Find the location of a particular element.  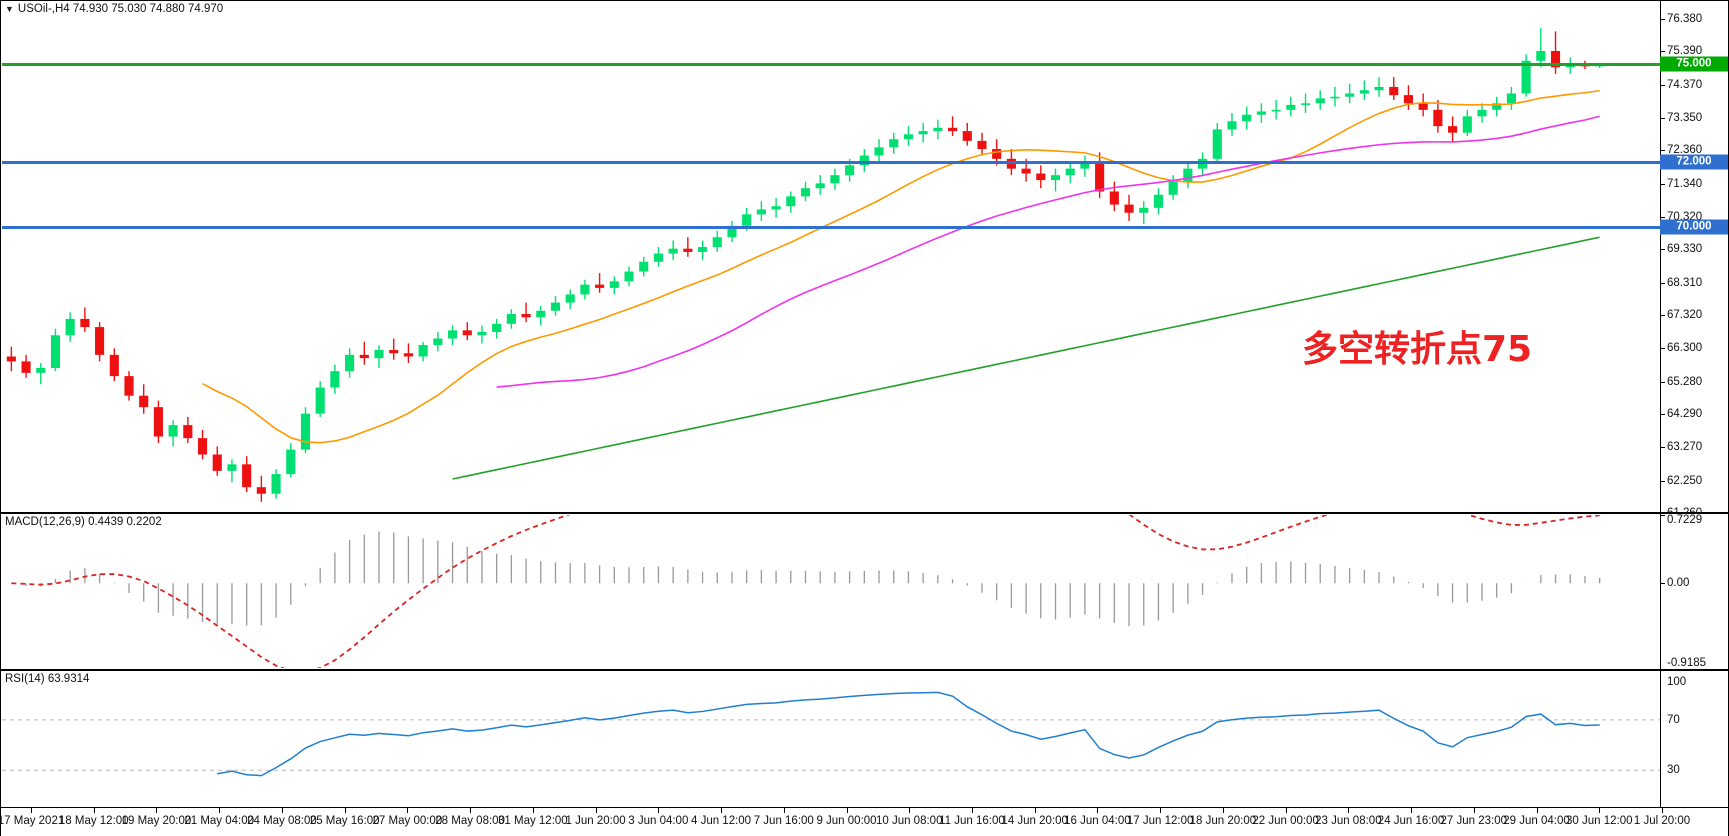

time-tick-label: 29 Jun 04:00 is located at coordinates (1536, 821).